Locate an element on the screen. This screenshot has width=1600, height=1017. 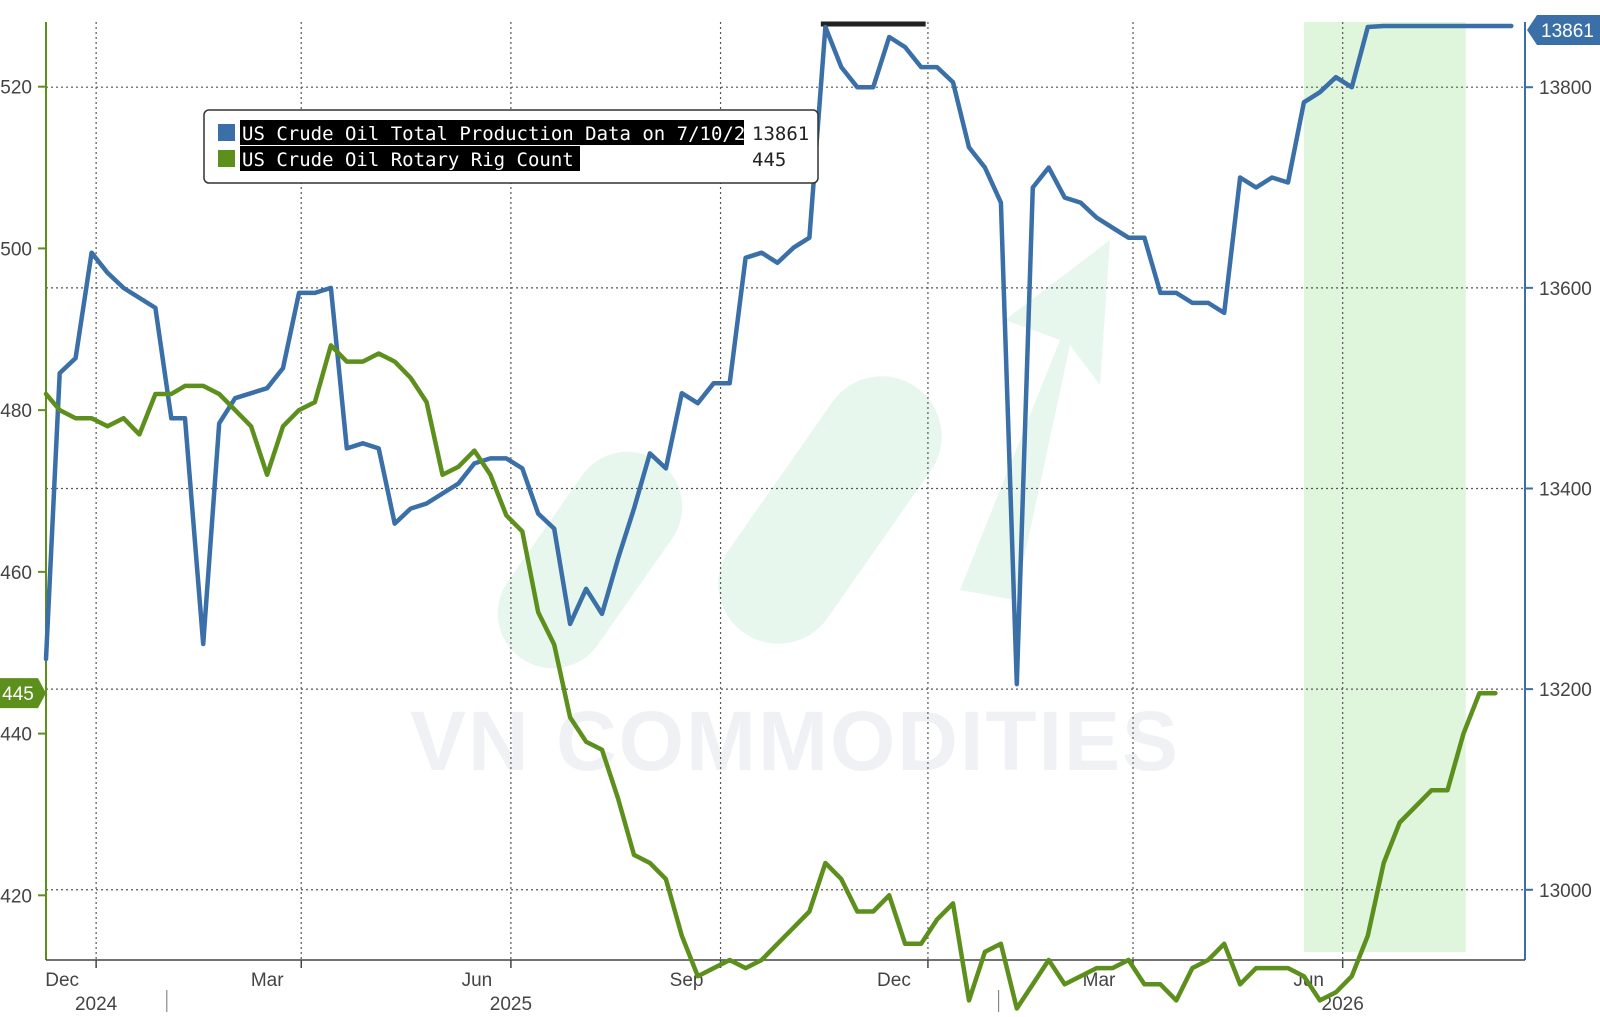
legend-label-bg-production is located at coordinates (492, 132).